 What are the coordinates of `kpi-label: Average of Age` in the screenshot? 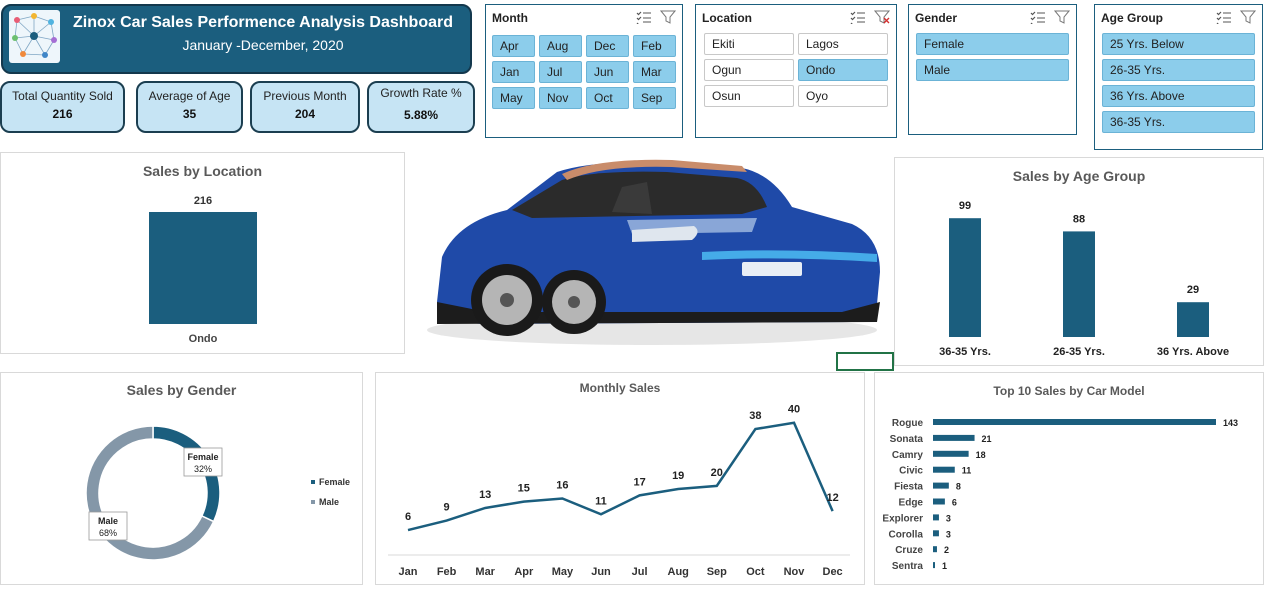 It's located at (189, 96).